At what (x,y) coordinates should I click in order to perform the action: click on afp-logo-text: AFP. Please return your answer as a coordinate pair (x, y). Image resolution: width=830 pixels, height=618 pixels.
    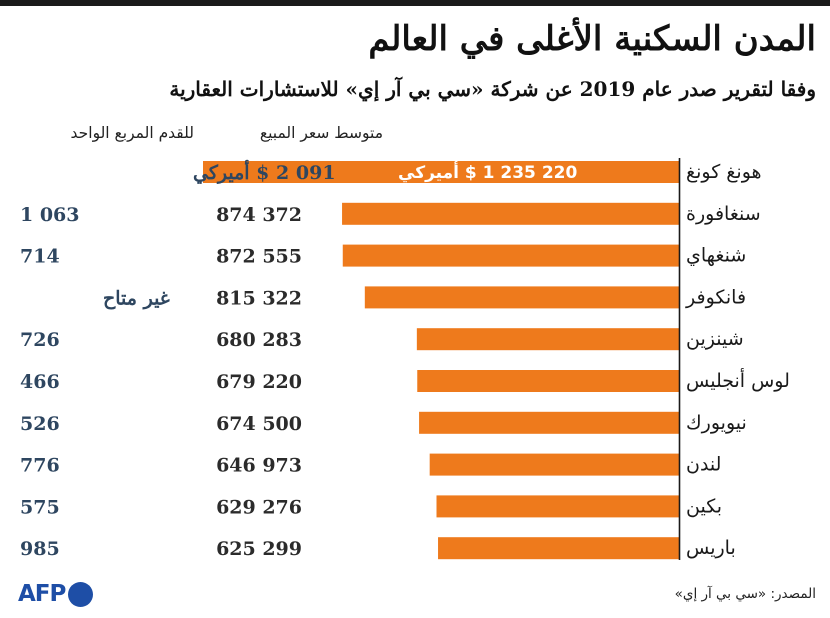
    Looking at the image, I should click on (42, 594).